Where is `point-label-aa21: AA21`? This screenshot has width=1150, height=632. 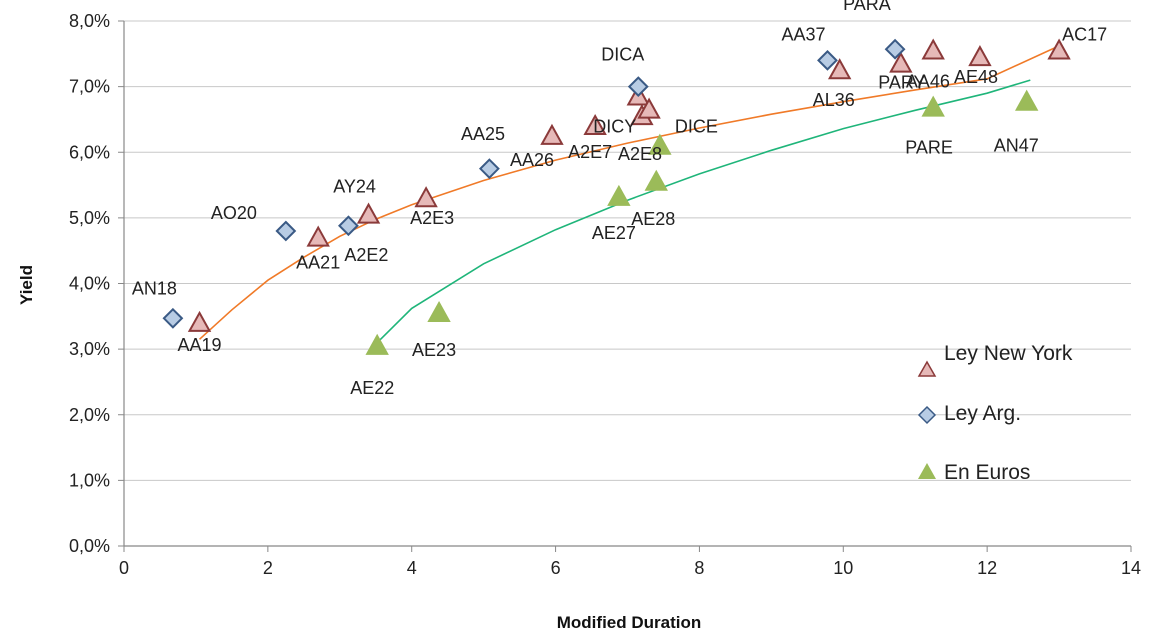 point-label-aa21: AA21 is located at coordinates (318, 263).